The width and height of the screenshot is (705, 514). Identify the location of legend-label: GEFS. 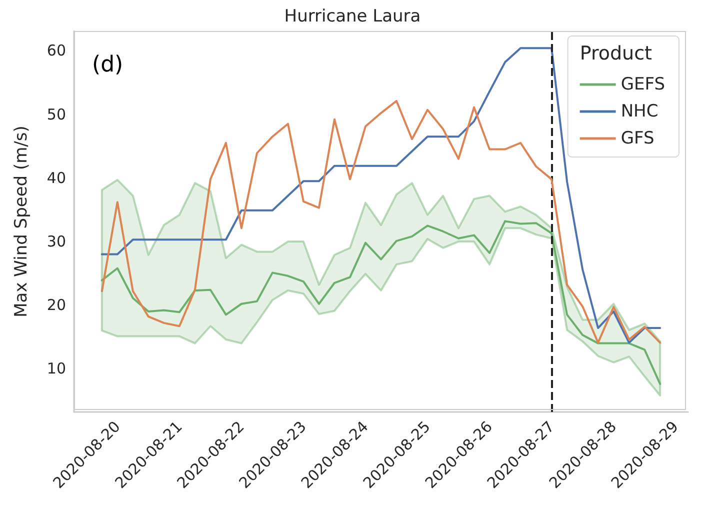
(642, 84).